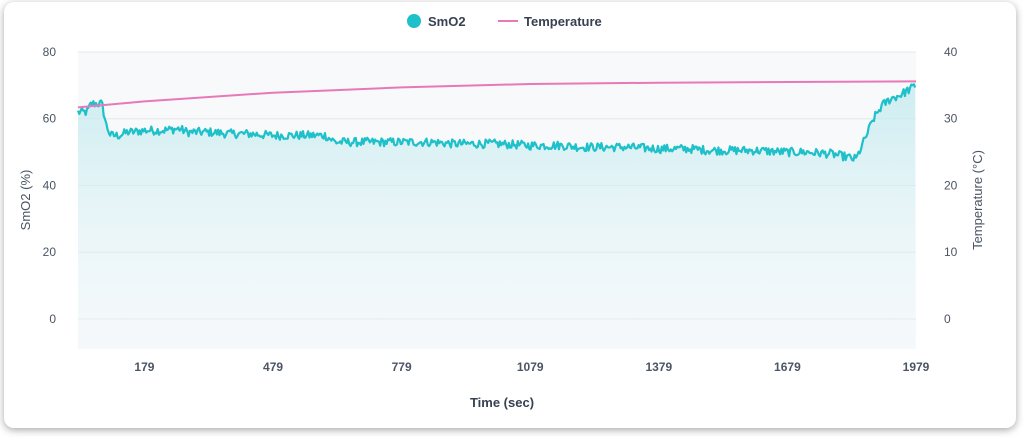  I want to click on x-tick-label: 1679, so click(787, 367).